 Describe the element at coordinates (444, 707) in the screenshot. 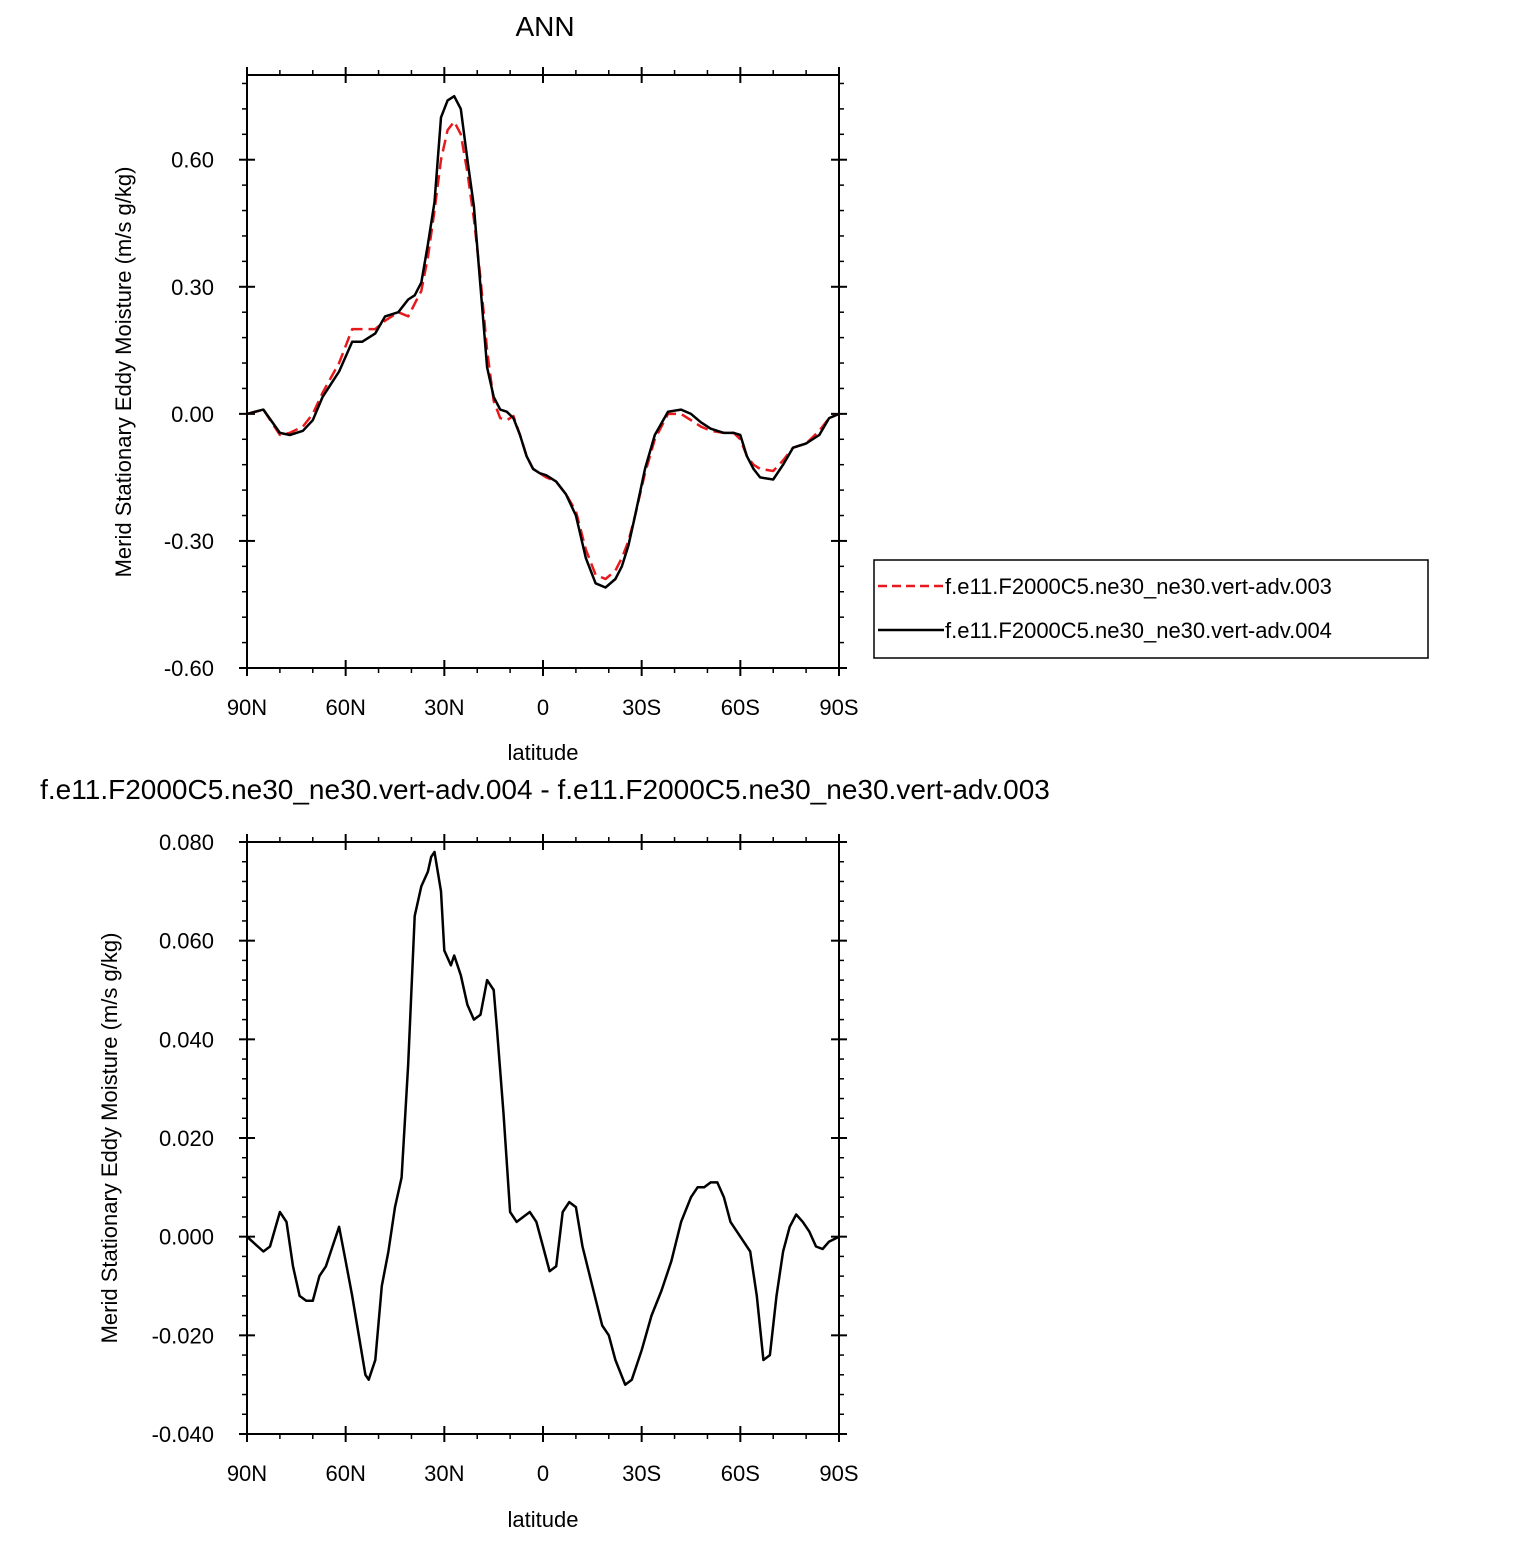

I see `top-x-tick-label: 30N` at that location.